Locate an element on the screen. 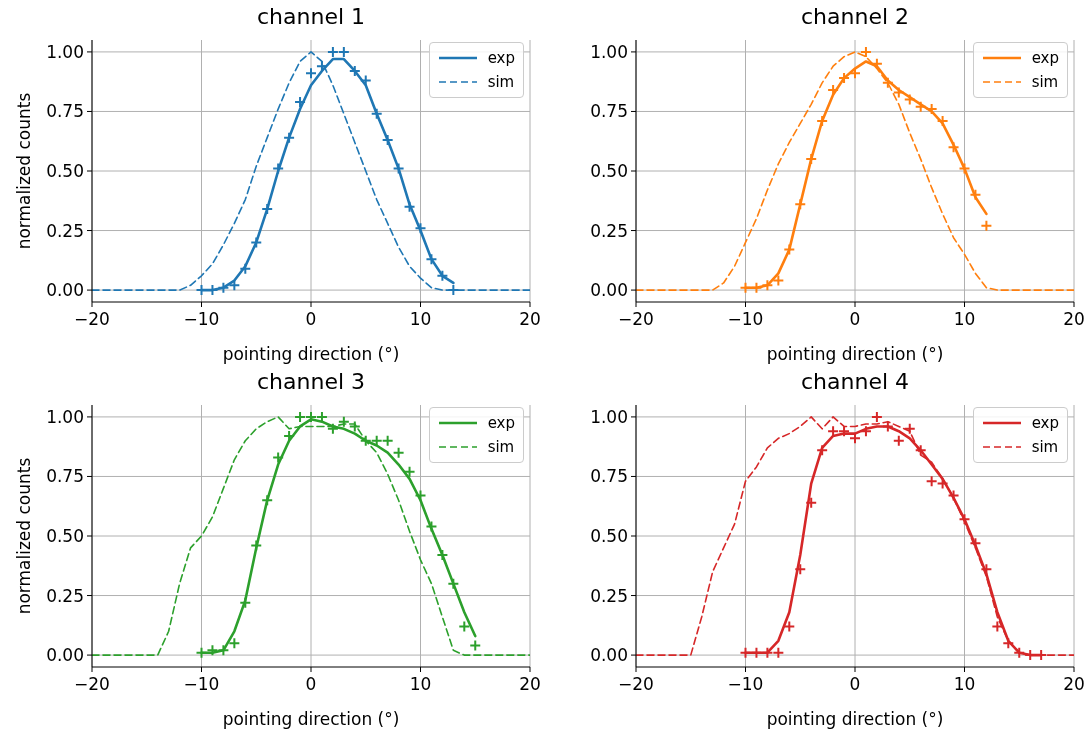 The height and width of the screenshot is (729, 1088). chart-title: channel 1 is located at coordinates (311, 16).